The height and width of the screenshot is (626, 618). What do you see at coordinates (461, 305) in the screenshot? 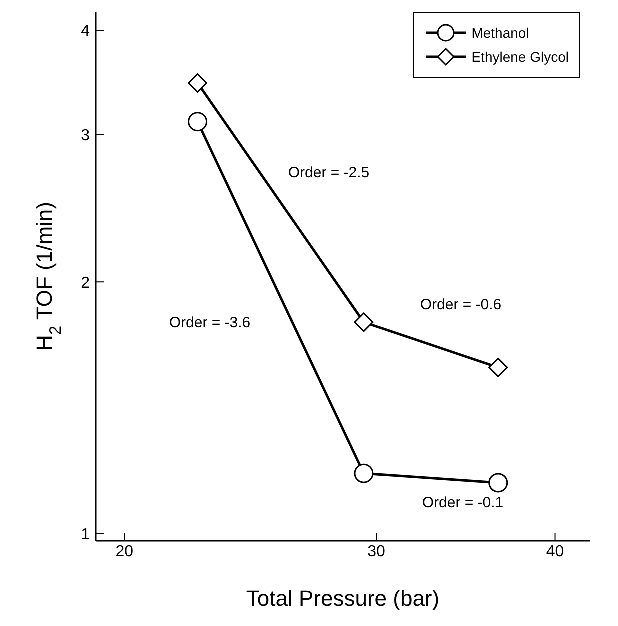
I see `annotation: Order = -0.6` at bounding box center [461, 305].